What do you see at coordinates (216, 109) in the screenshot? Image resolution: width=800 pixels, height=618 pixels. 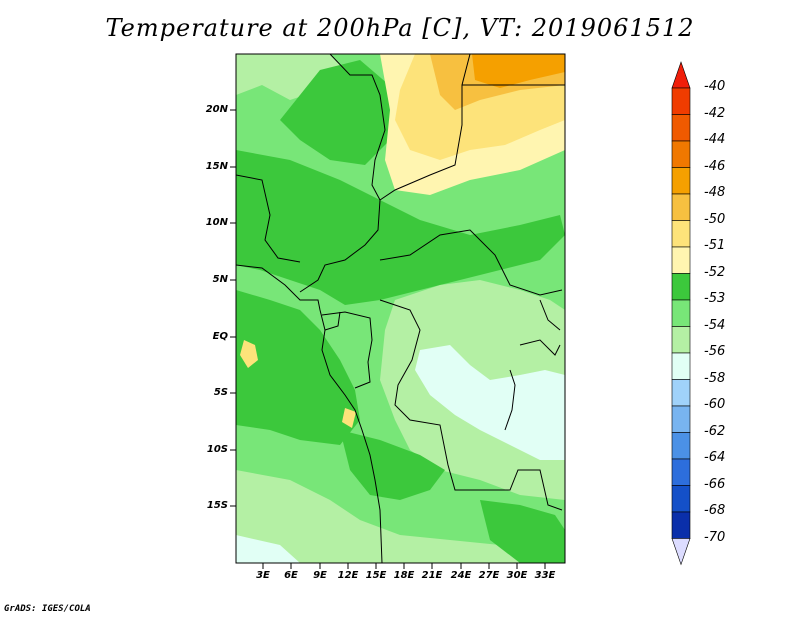 I see `lat-label-20n: 20N` at bounding box center [216, 109].